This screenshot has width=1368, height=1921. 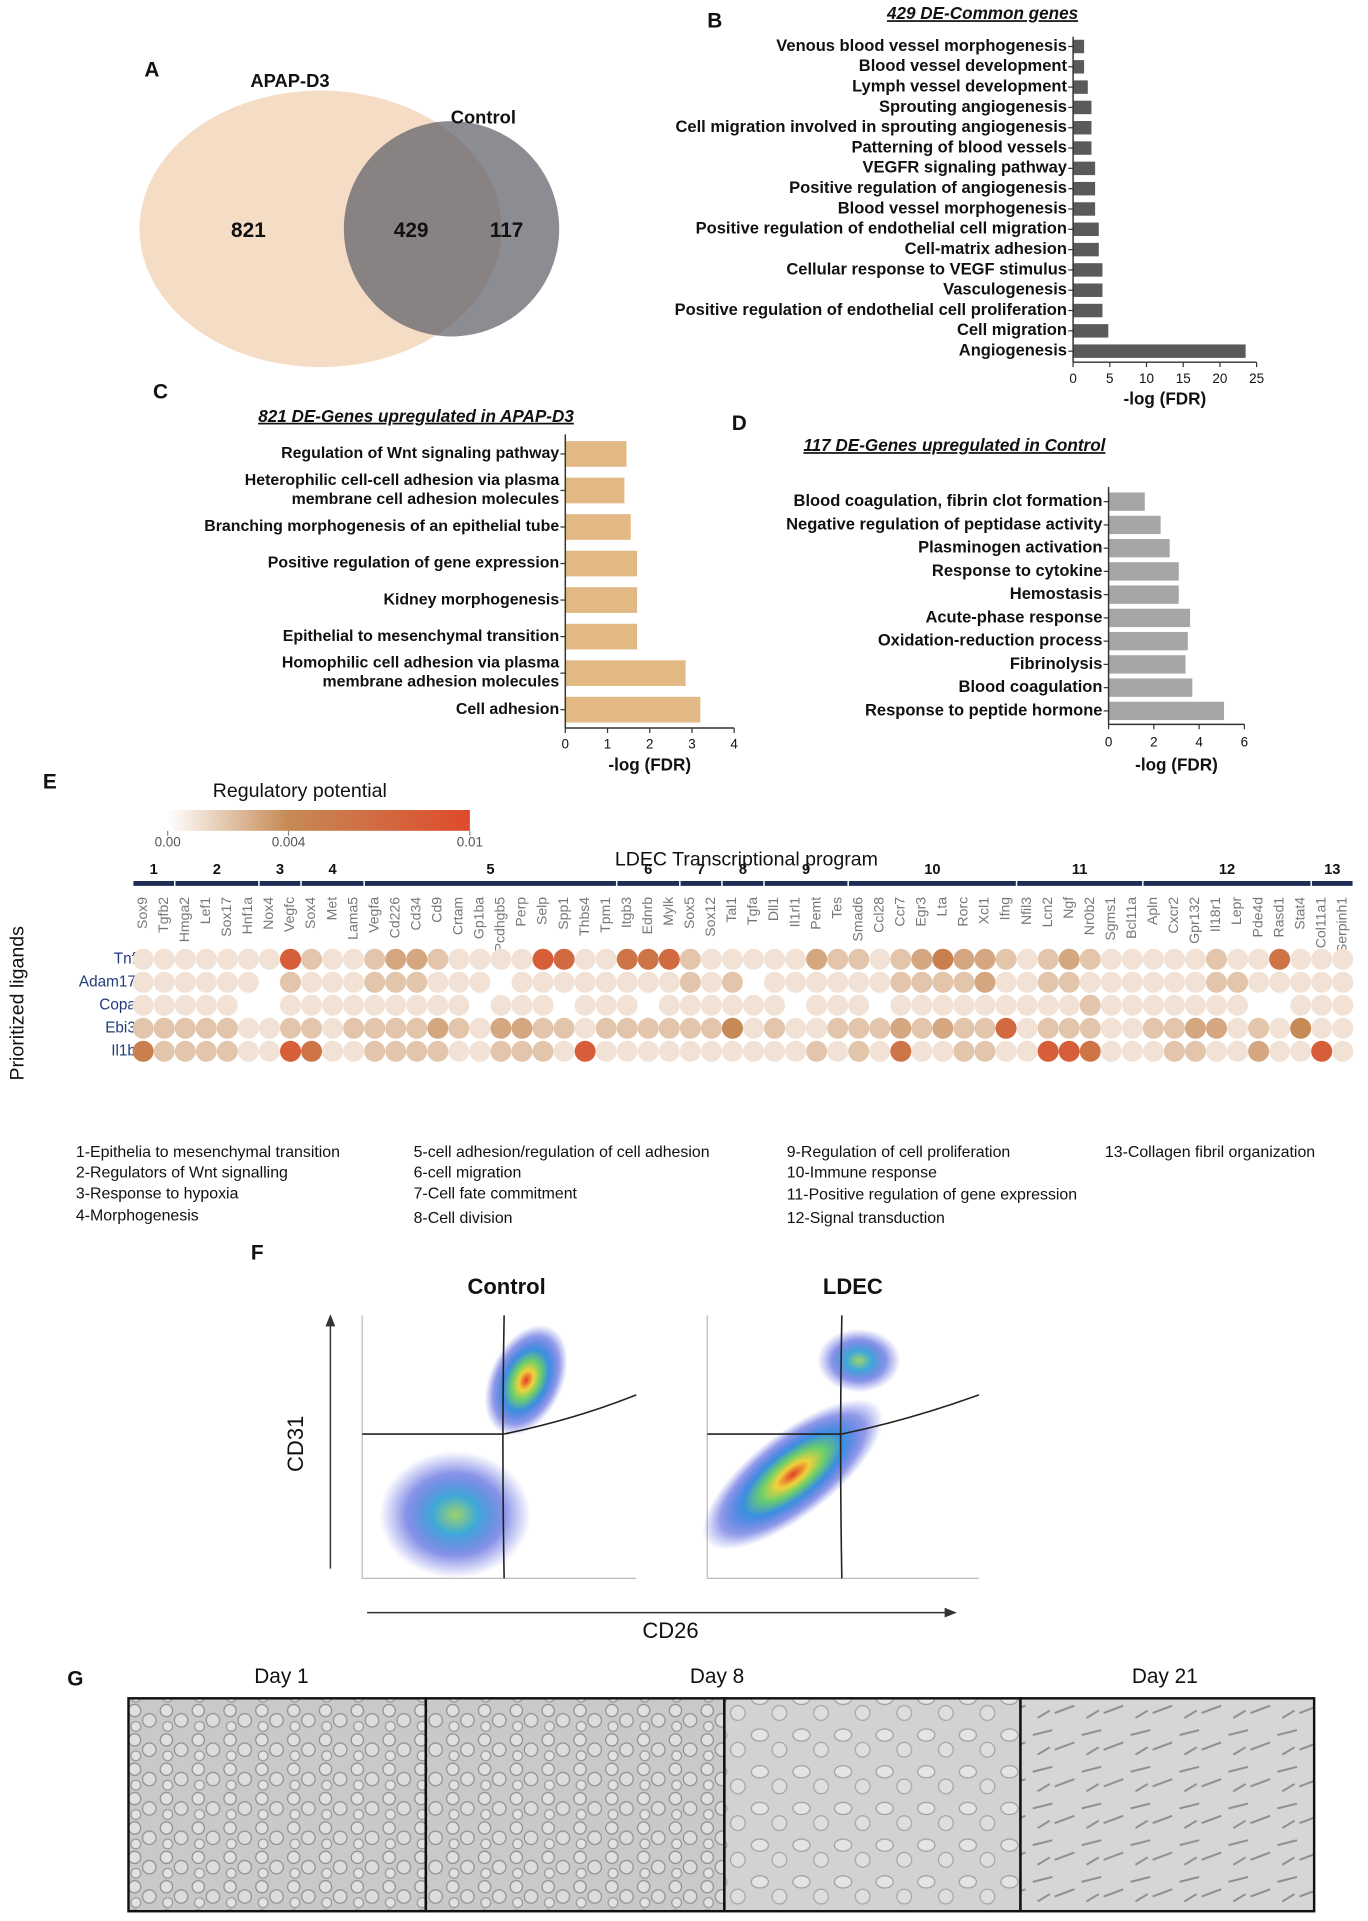 I want to click on axis-label: CD31, so click(x=295, y=1444).